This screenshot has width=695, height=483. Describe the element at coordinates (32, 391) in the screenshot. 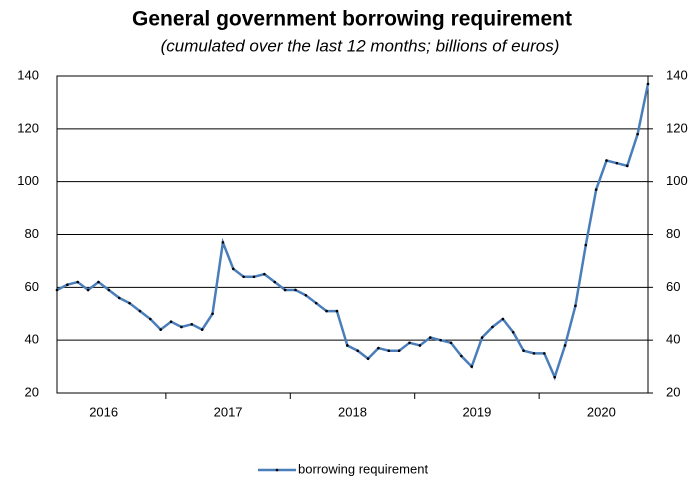

I see `y-tick-label: 20` at that location.